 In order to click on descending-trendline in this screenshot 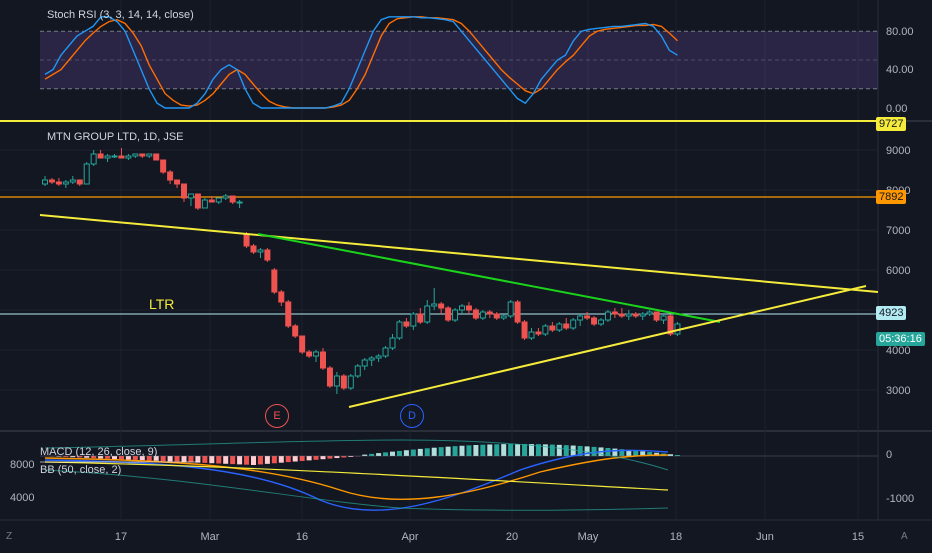, I will do `click(489, 278)`.